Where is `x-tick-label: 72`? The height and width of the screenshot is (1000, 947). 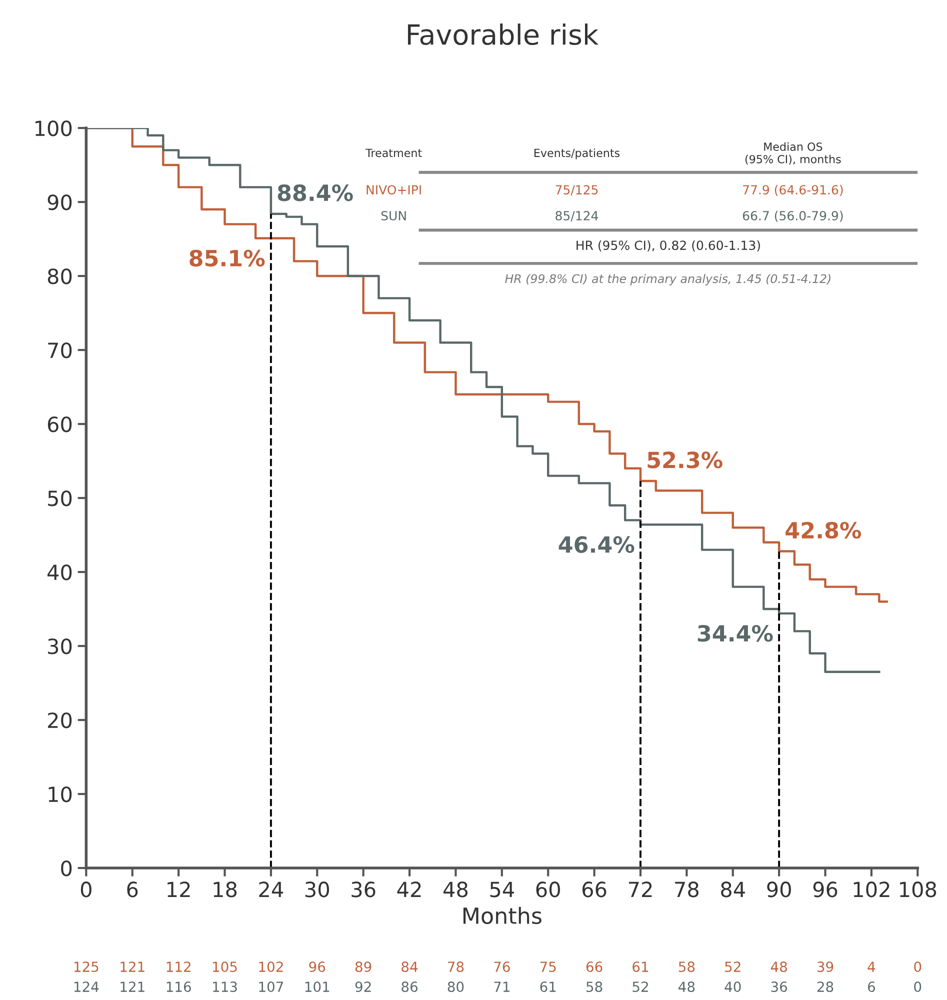
x-tick-label: 72 is located at coordinates (640, 890).